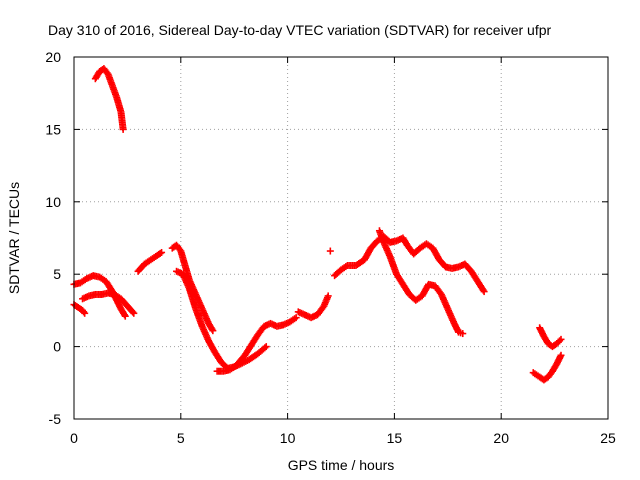 This screenshot has height=480, width=640. What do you see at coordinates (57, 274) in the screenshot?
I see `y-tick-label: 5` at bounding box center [57, 274].